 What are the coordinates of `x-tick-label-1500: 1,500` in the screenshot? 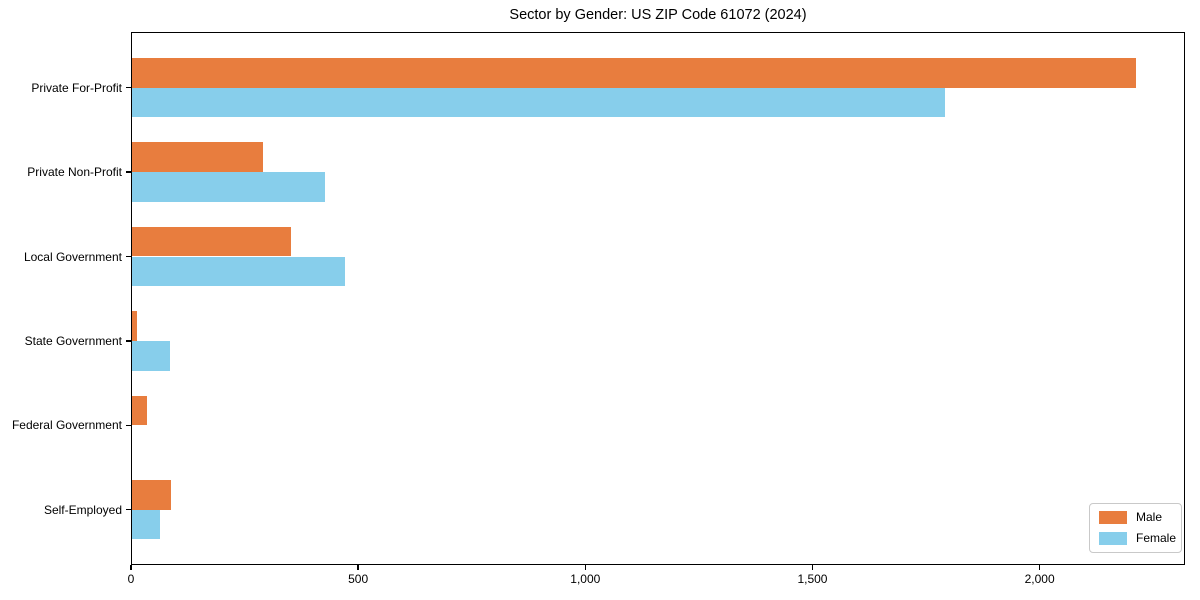 It's located at (812, 579).